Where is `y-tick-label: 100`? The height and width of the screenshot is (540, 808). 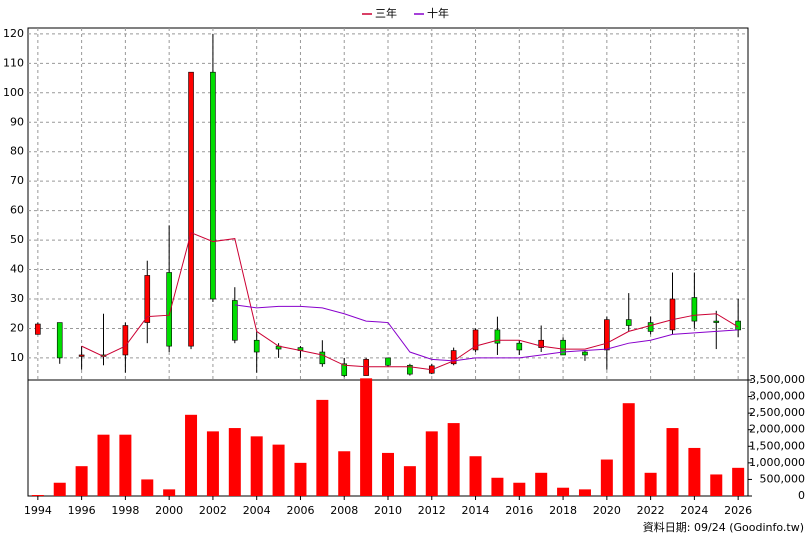
y-tick-label: 100 is located at coordinates (13, 92).